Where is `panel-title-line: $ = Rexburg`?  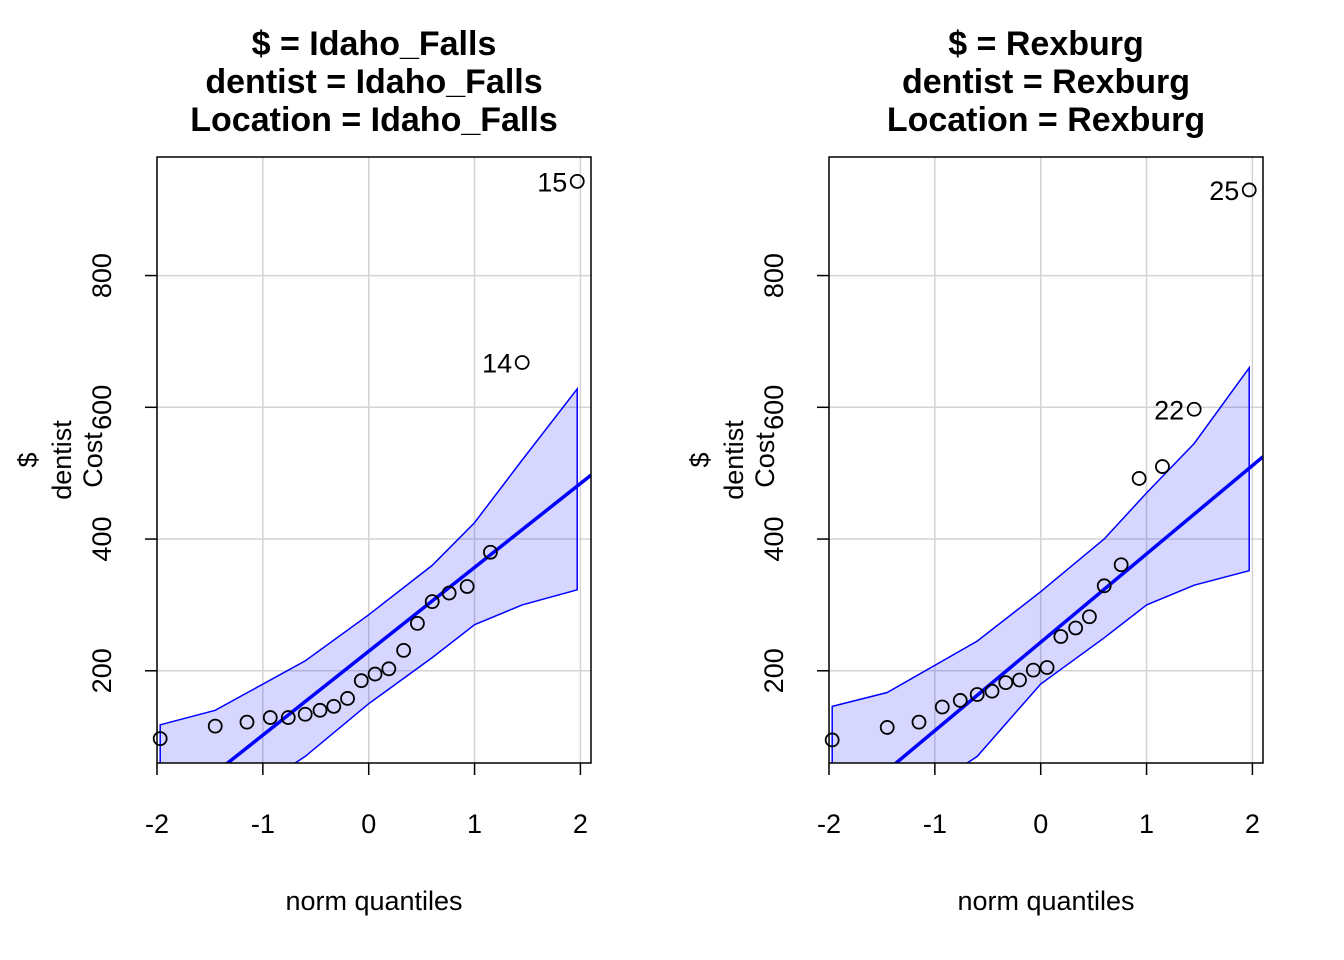 panel-title-line: $ = Rexburg is located at coordinates (1046, 44).